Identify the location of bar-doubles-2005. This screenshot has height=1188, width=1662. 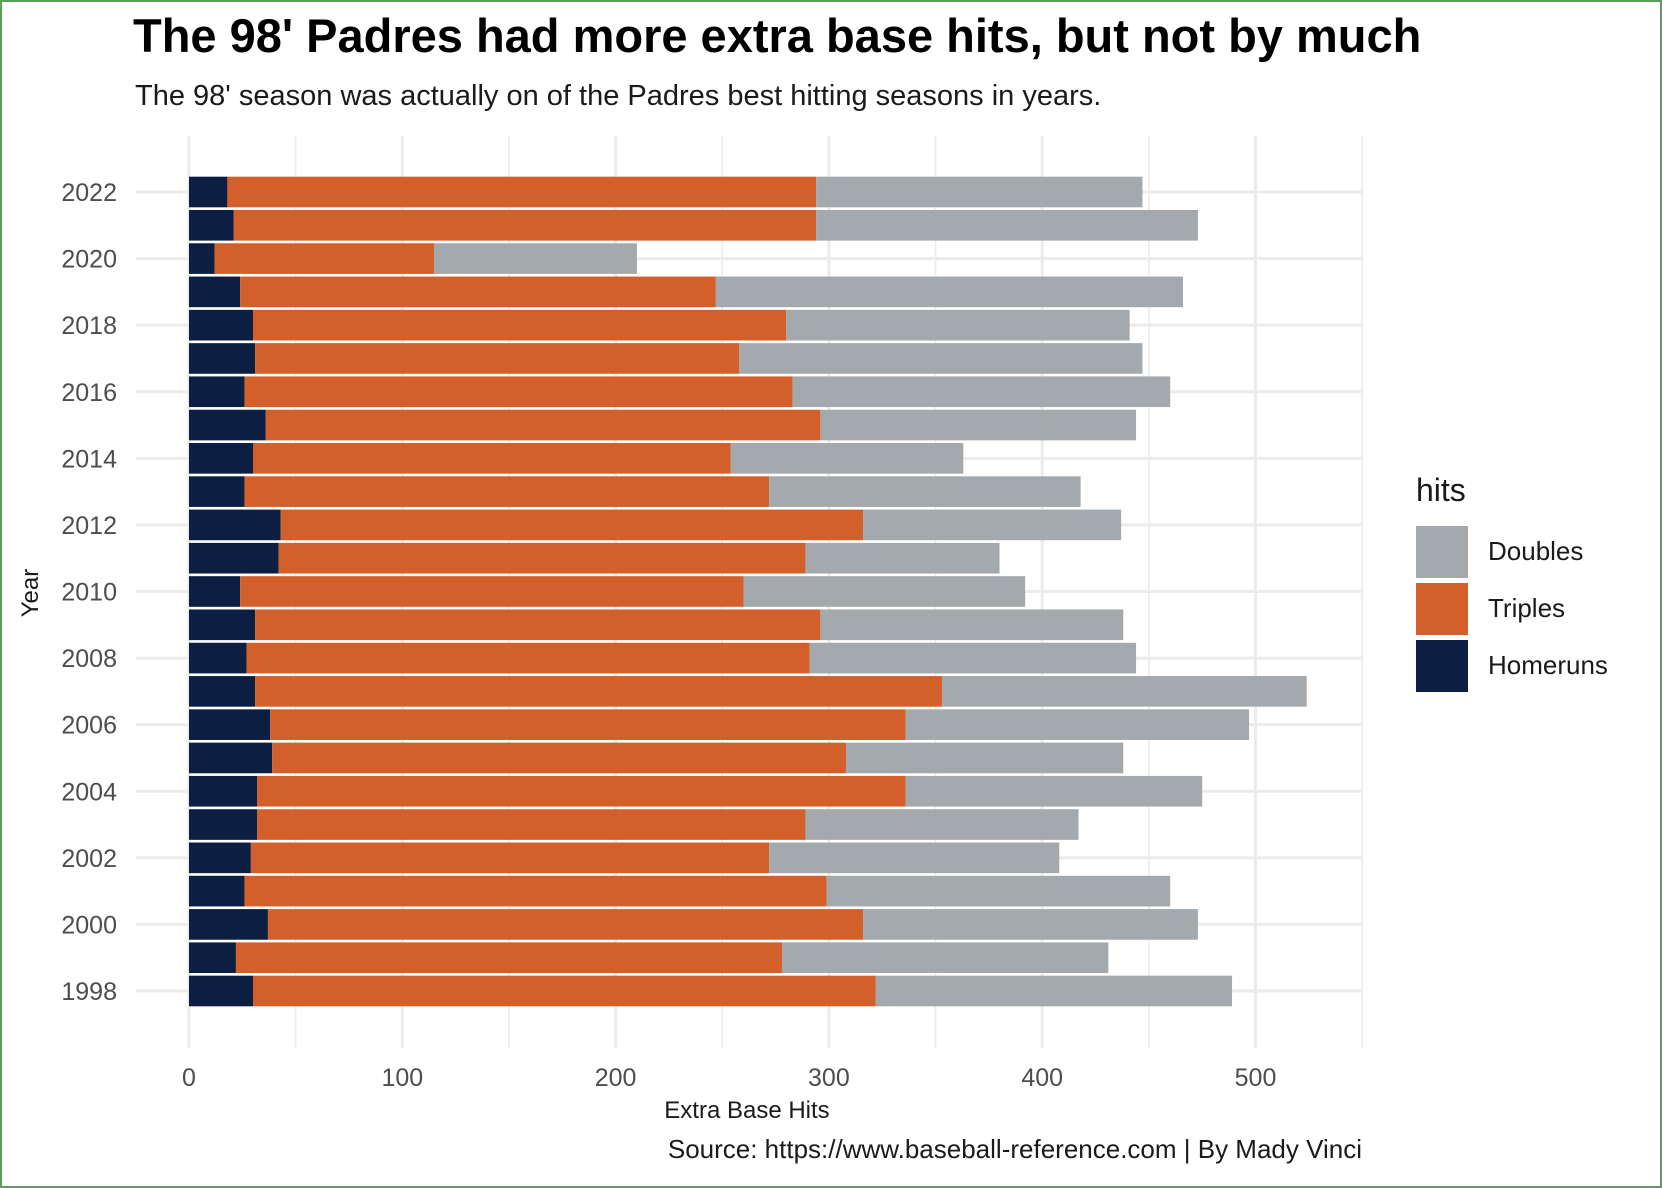
(984, 758).